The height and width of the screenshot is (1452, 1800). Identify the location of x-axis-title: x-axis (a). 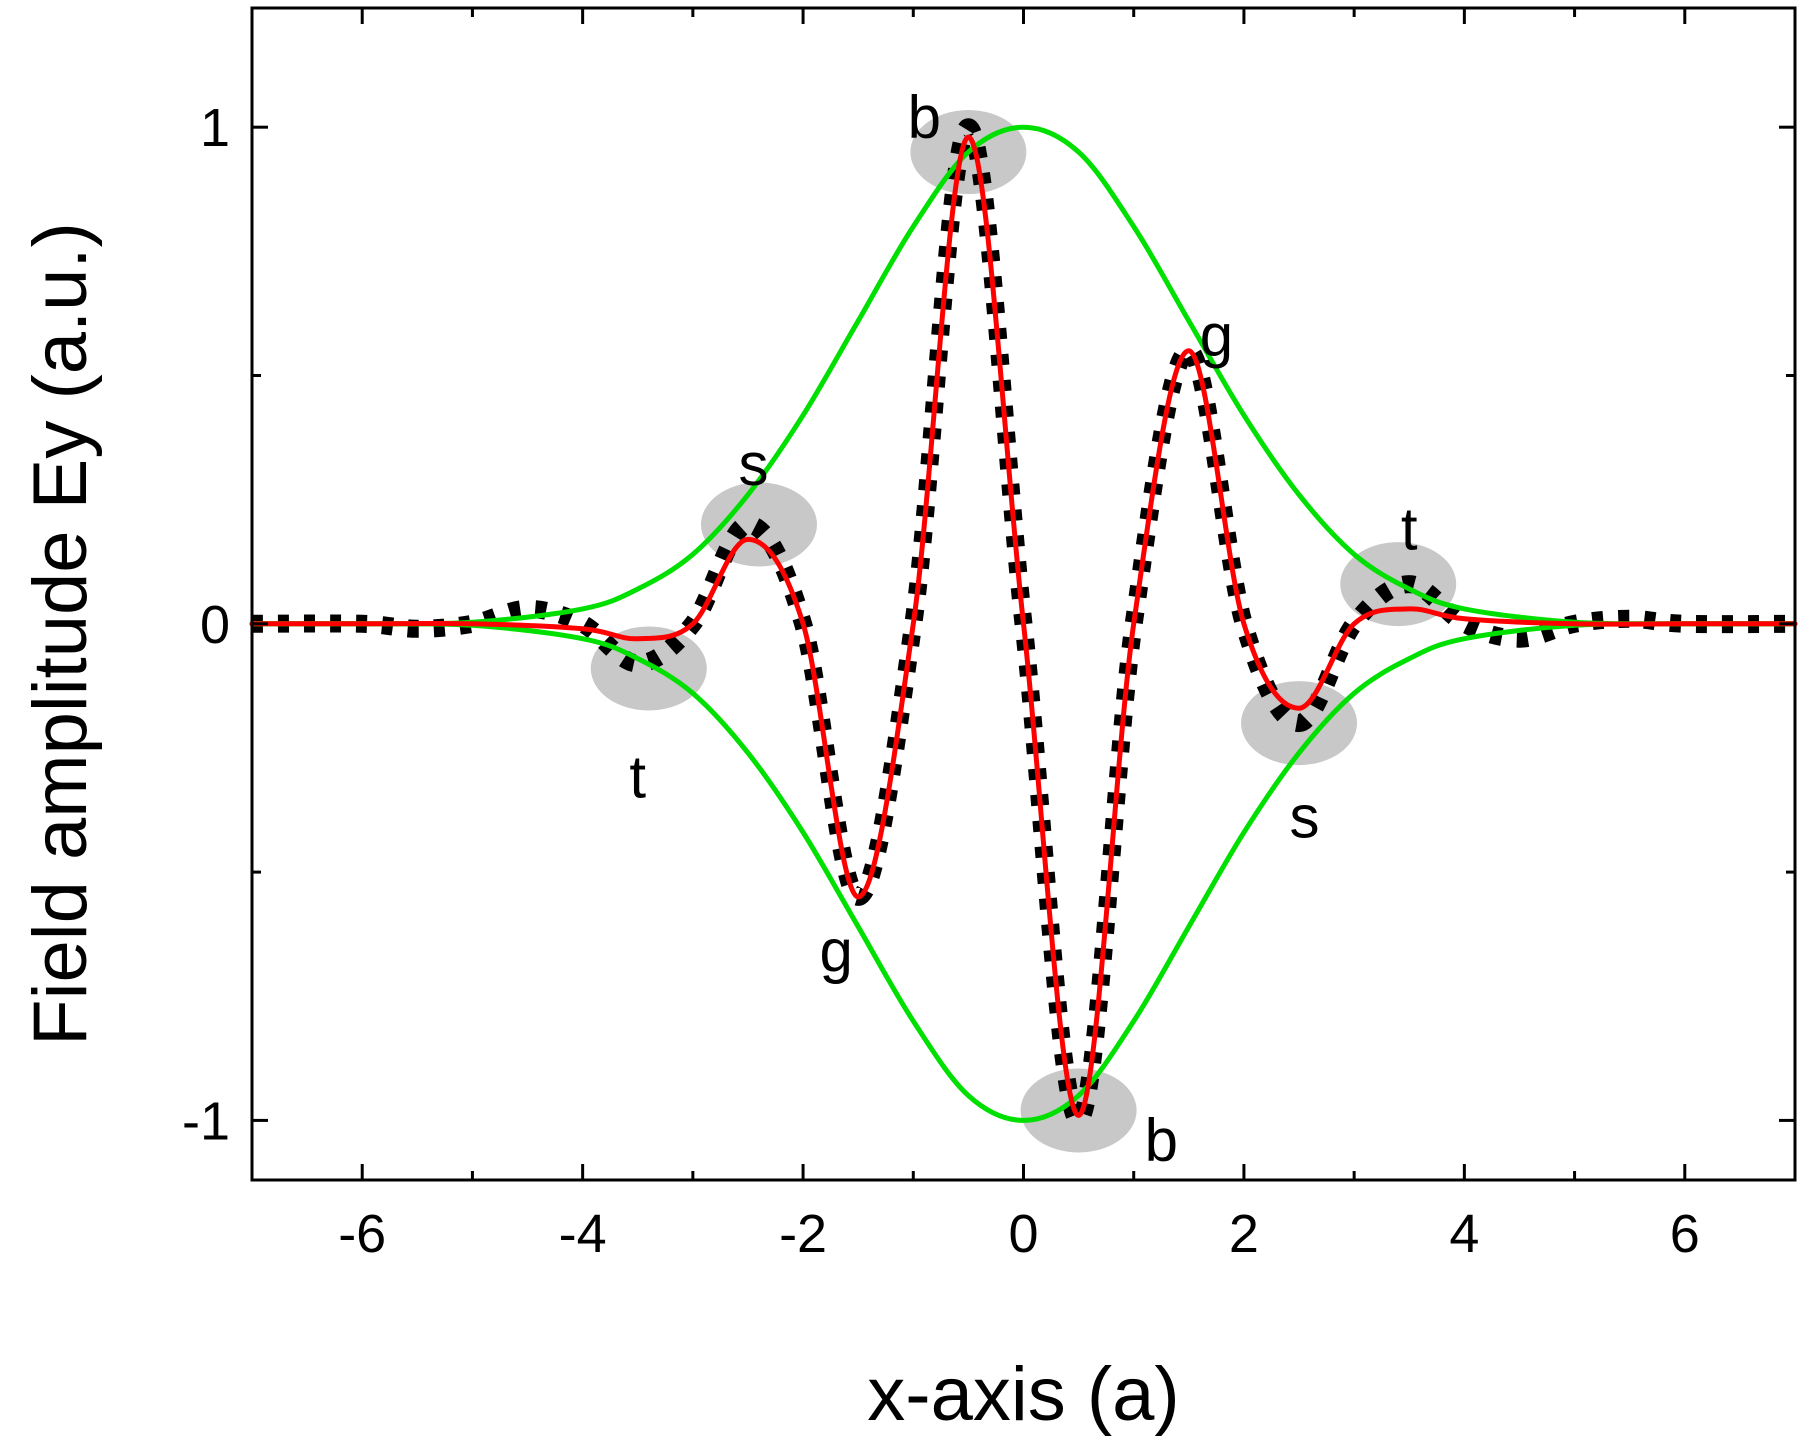
(1023, 1394).